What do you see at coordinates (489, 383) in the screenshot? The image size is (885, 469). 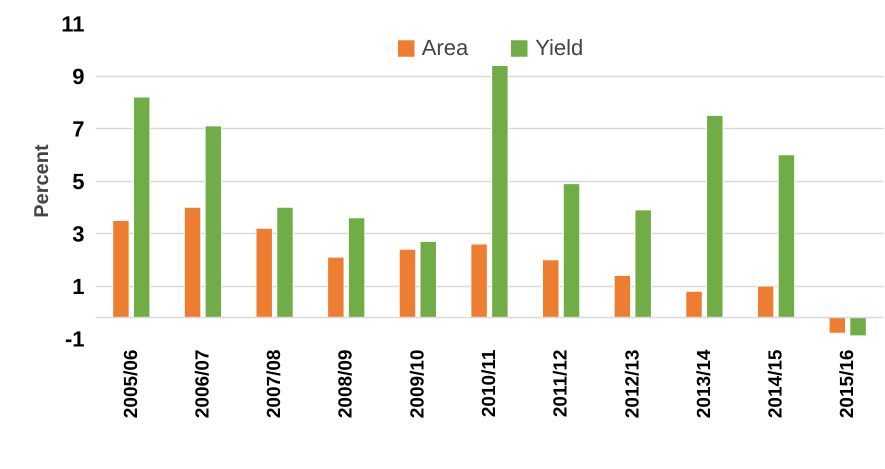 I see `x-tick-label: 2010/11` at bounding box center [489, 383].